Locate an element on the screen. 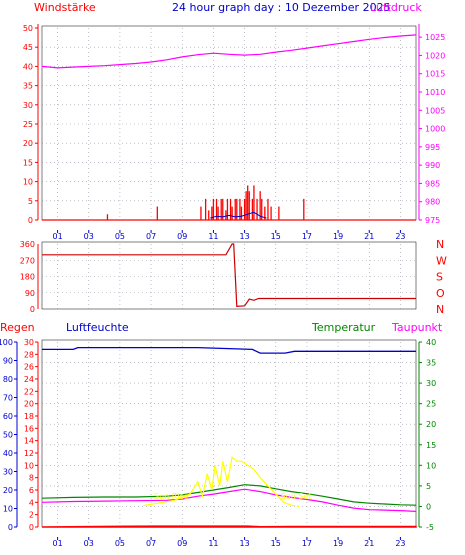 The image size is (465, 555). right-tick-label: 1020 is located at coordinates (435, 55).